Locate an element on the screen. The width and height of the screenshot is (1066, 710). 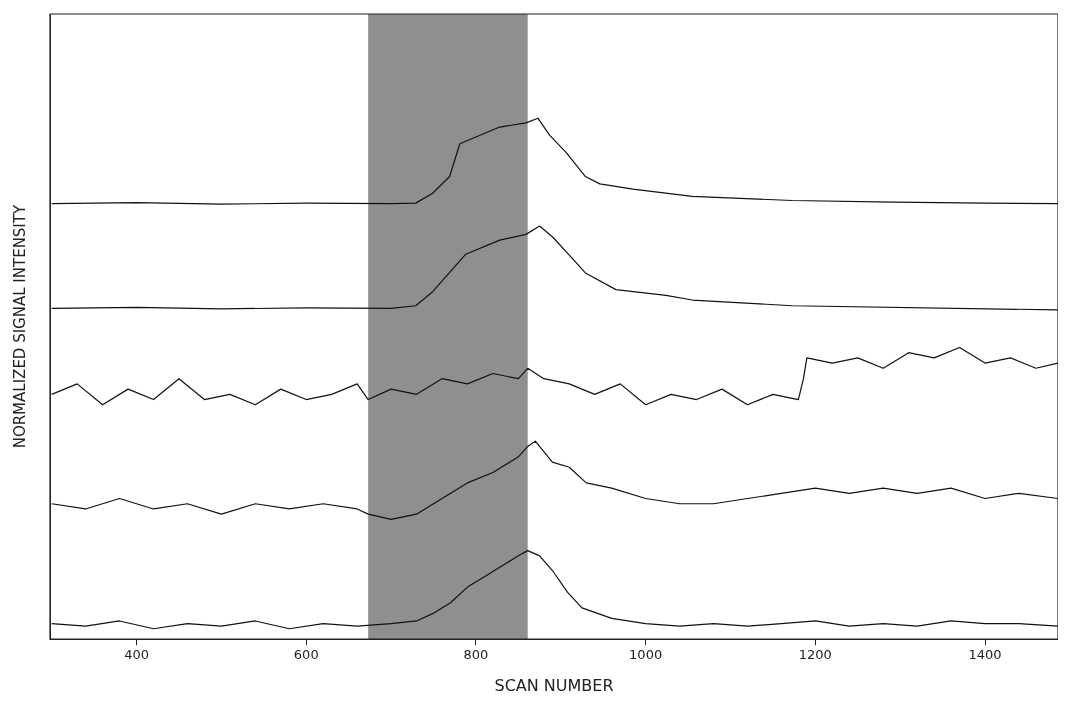
x-tick-label: 1200 is located at coordinates (815, 655).